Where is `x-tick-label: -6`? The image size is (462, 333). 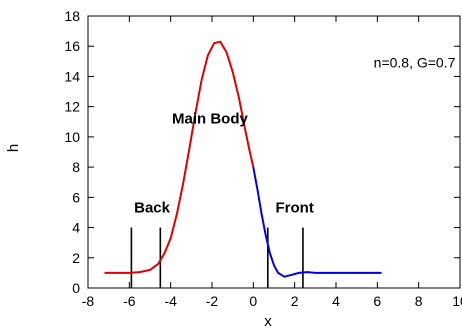
x-tick-label: -6 is located at coordinates (129, 301).